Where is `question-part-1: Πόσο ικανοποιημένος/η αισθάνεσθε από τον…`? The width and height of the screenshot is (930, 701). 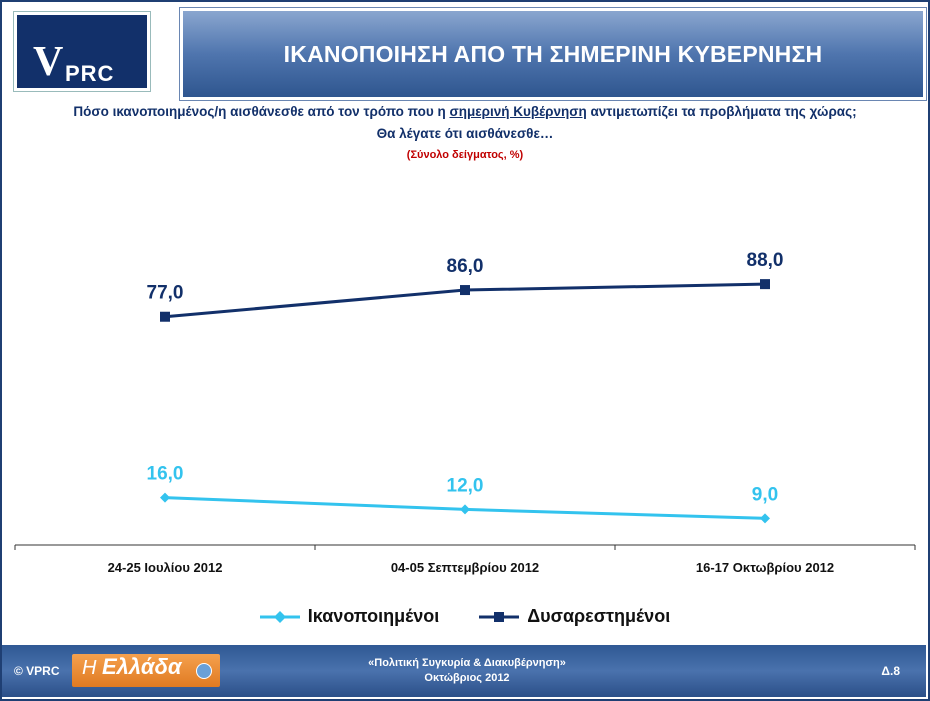 question-part-1: Πόσο ικανοποιημένος/η αισθάνεσθε από τον… is located at coordinates (261, 111).